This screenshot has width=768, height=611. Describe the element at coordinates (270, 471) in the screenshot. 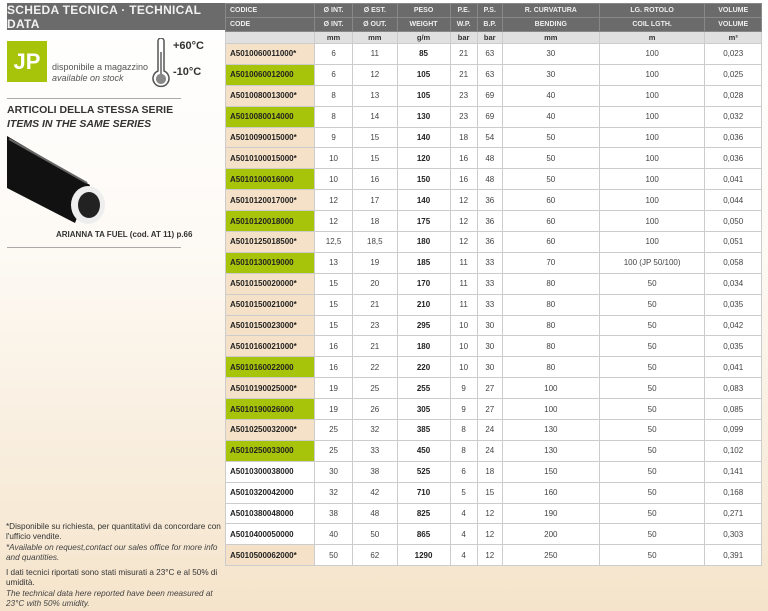

I see `code-cell: A5010300038000` at that location.